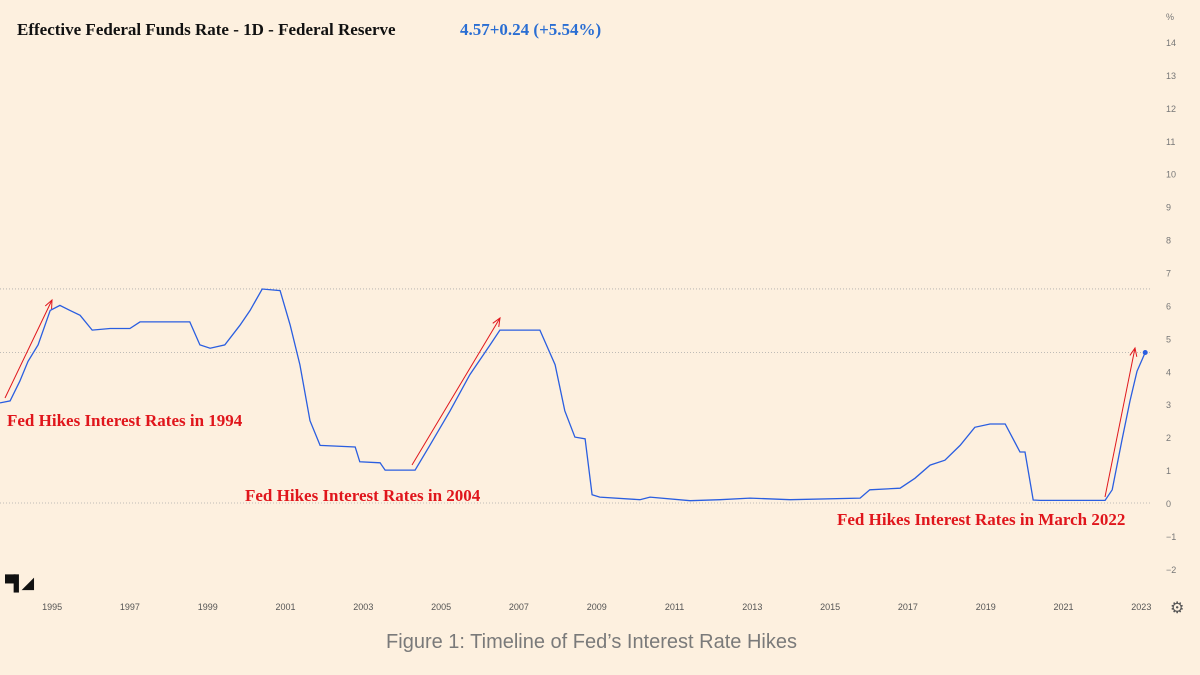 The width and height of the screenshot is (1200, 675). I want to click on x-tick-label: 2021, so click(1064, 607).